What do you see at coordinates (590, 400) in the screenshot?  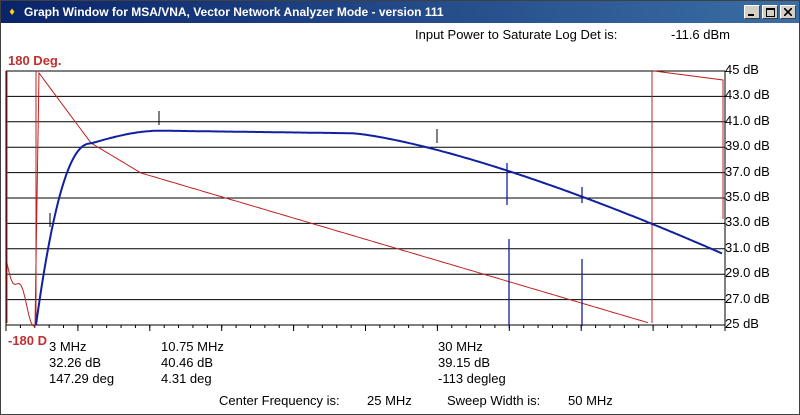 I see `sweep-width-value: 50 MHz` at bounding box center [590, 400].